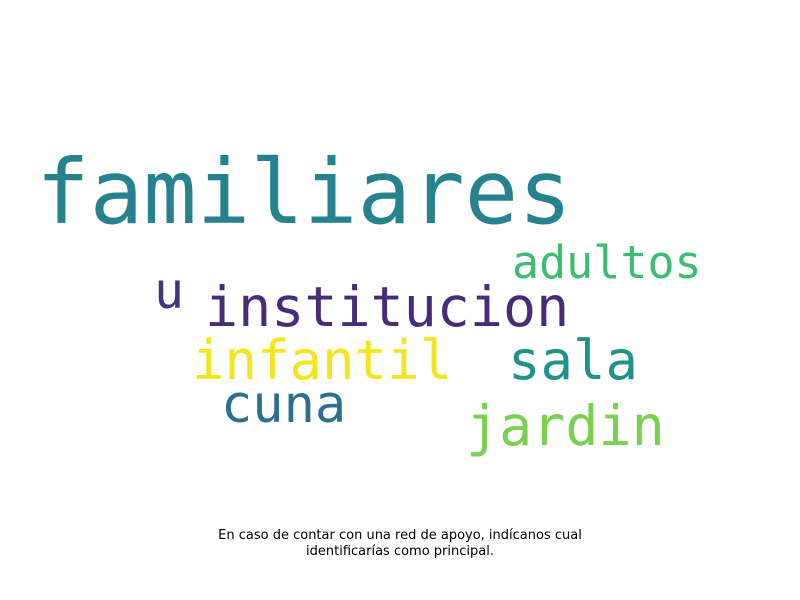  Describe the element at coordinates (169, 291) in the screenshot. I see `word-u: u` at that location.